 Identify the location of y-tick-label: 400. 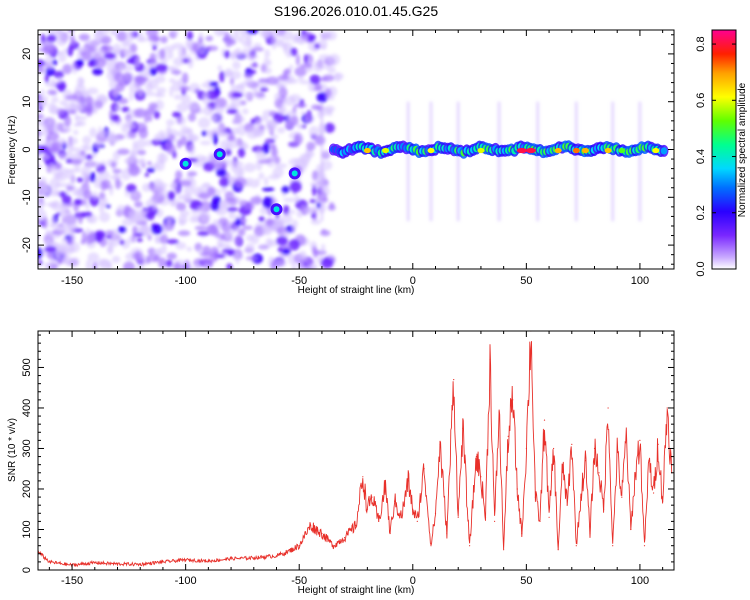
(27, 408).